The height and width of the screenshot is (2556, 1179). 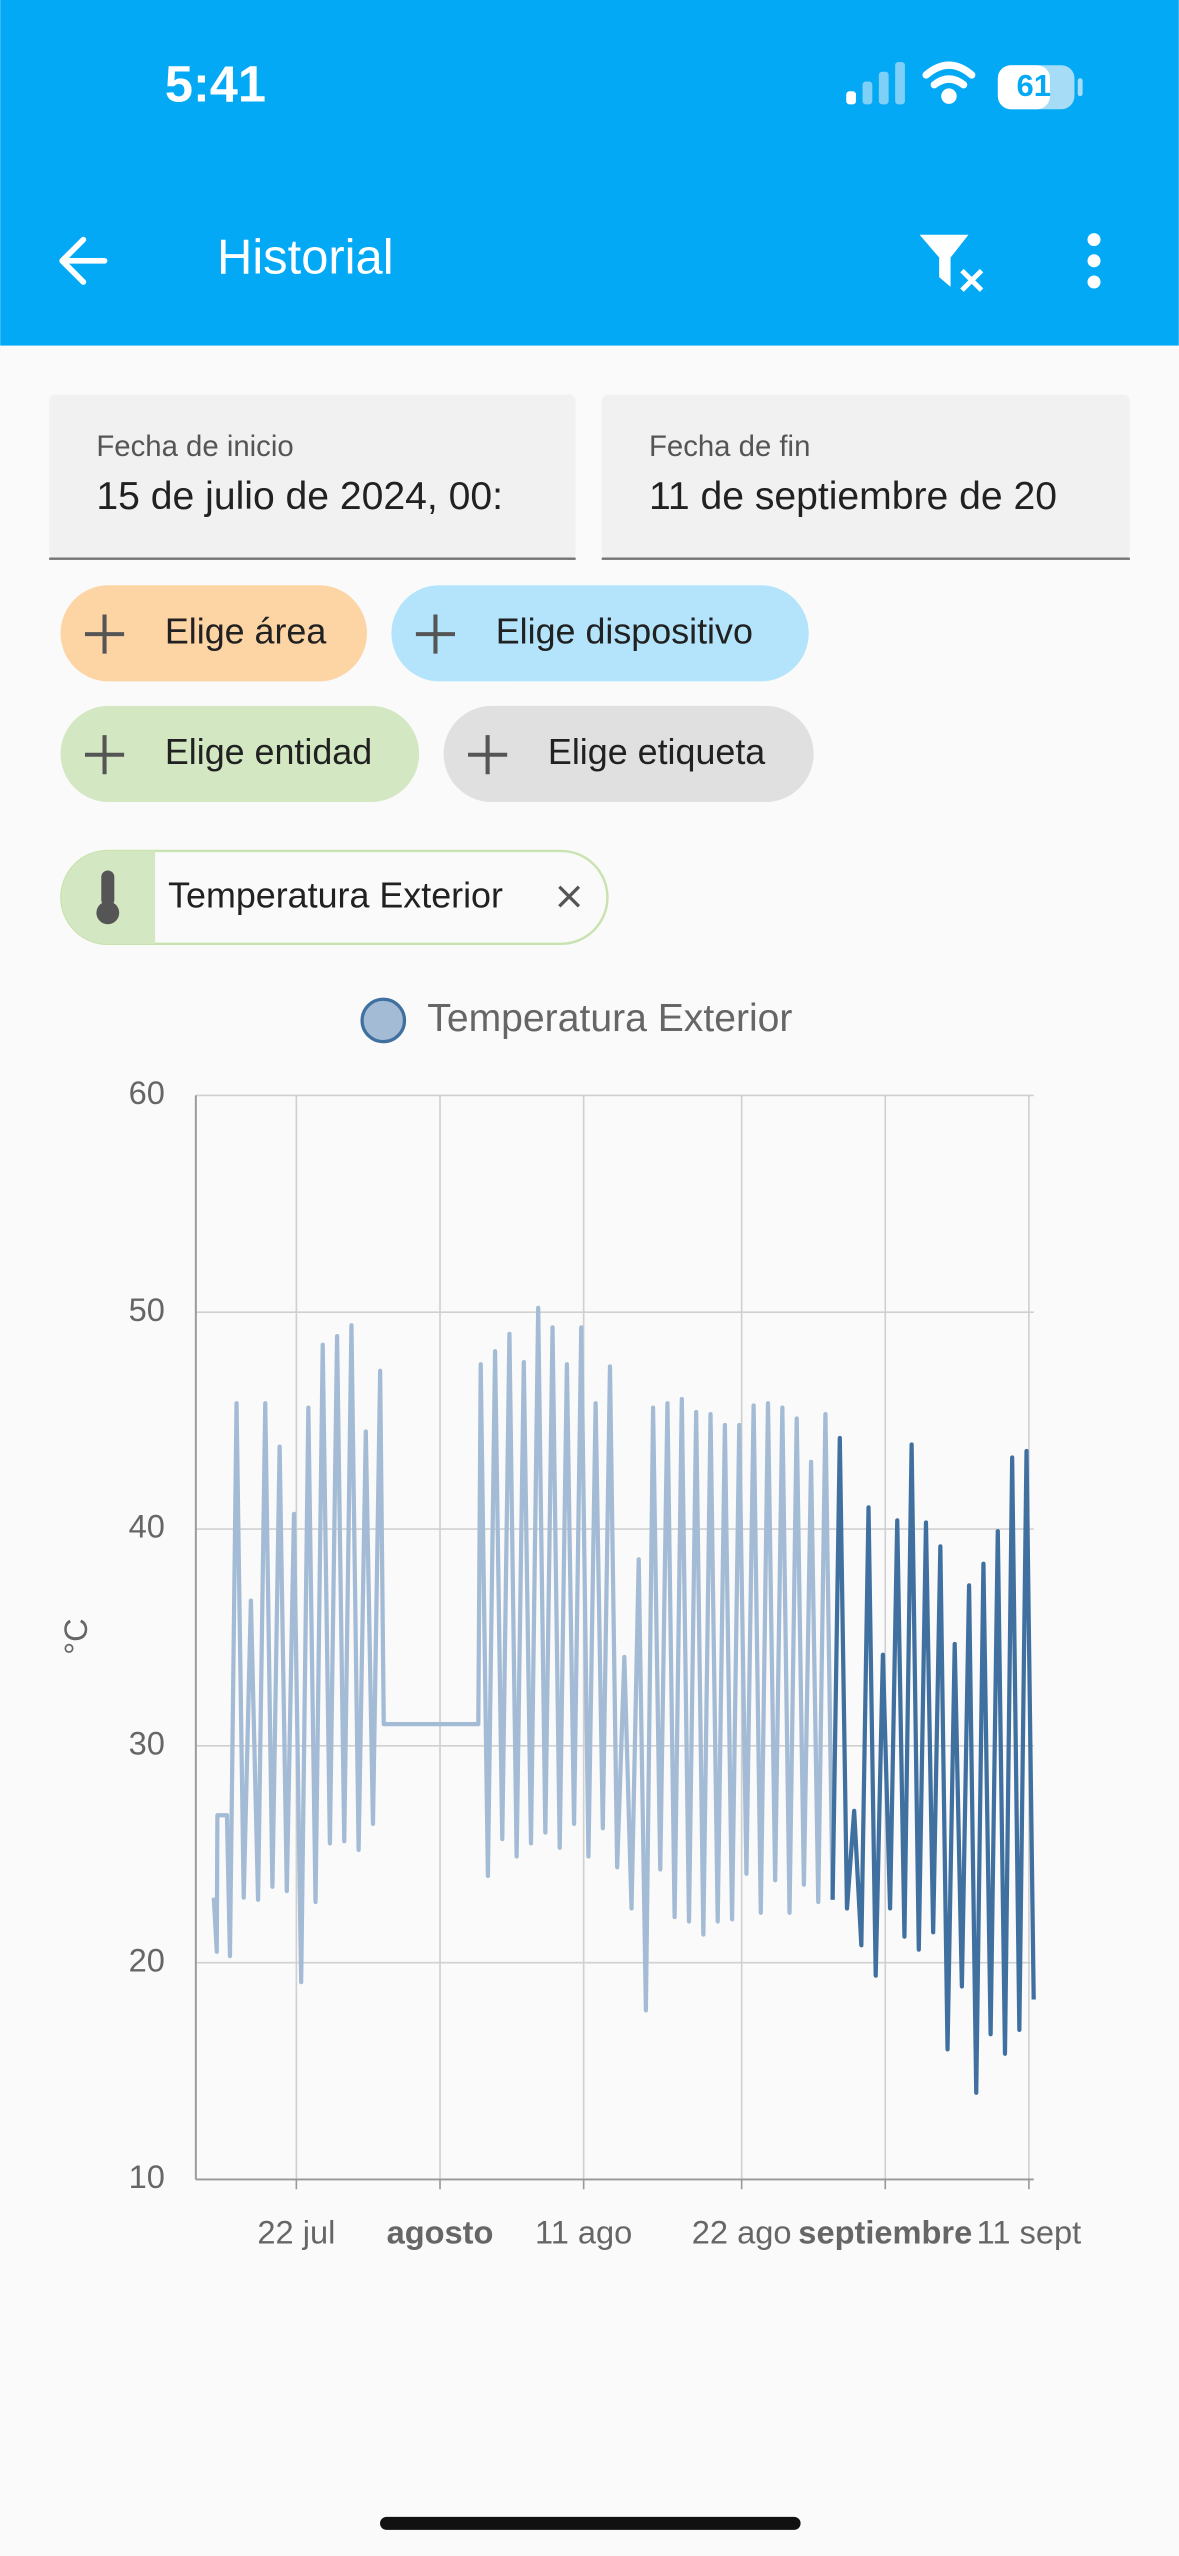 What do you see at coordinates (583, 2231) in the screenshot?
I see `x-tick-label: 11 ago` at bounding box center [583, 2231].